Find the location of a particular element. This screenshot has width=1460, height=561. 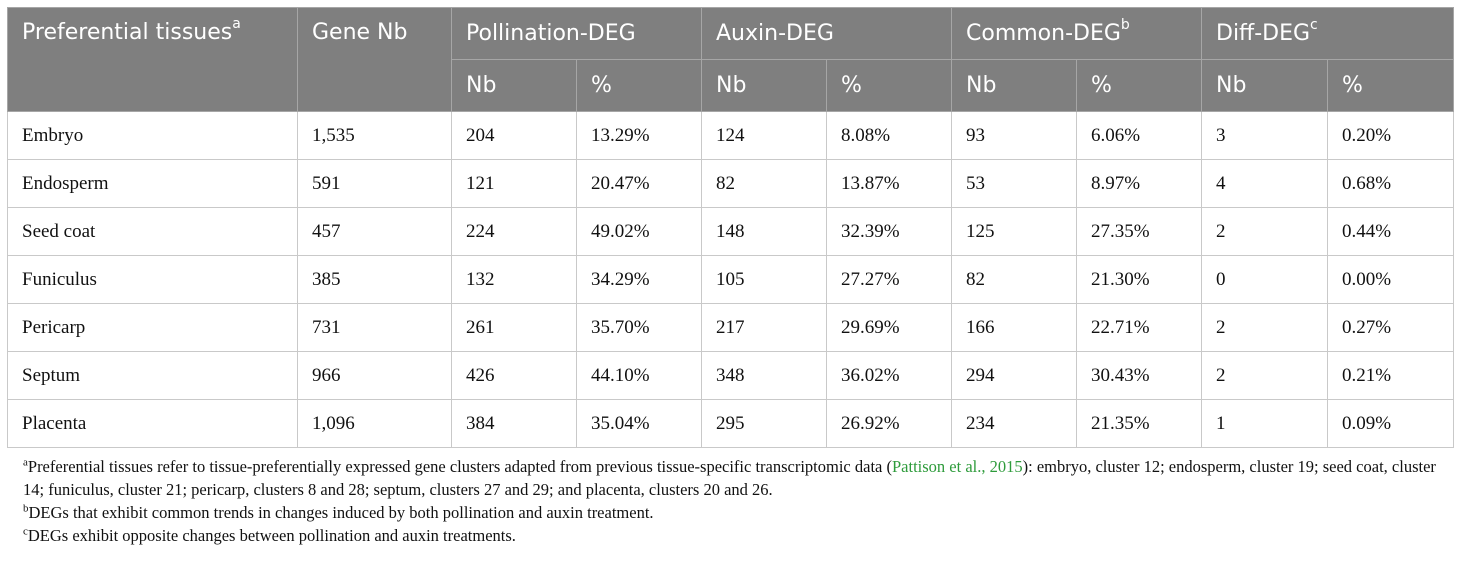

cell-auxin-nb: 295 is located at coordinates (764, 423).